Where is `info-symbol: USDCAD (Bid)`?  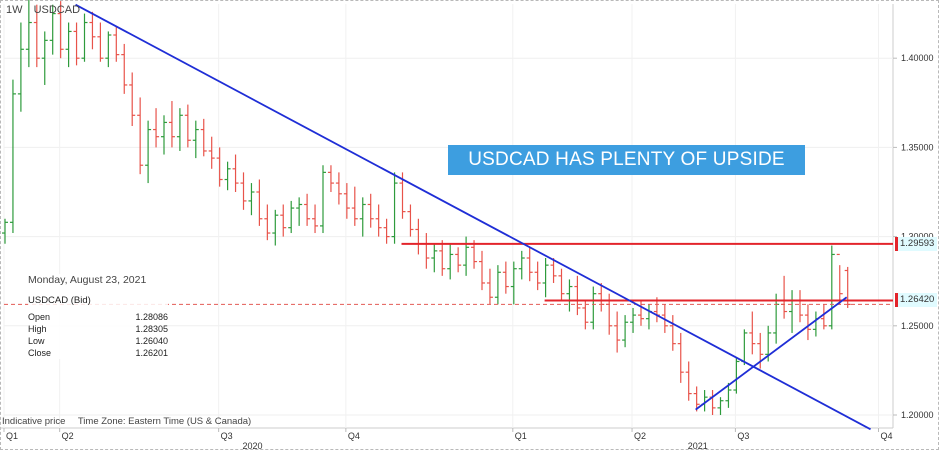
info-symbol: USDCAD (Bid) is located at coordinates (59, 300).